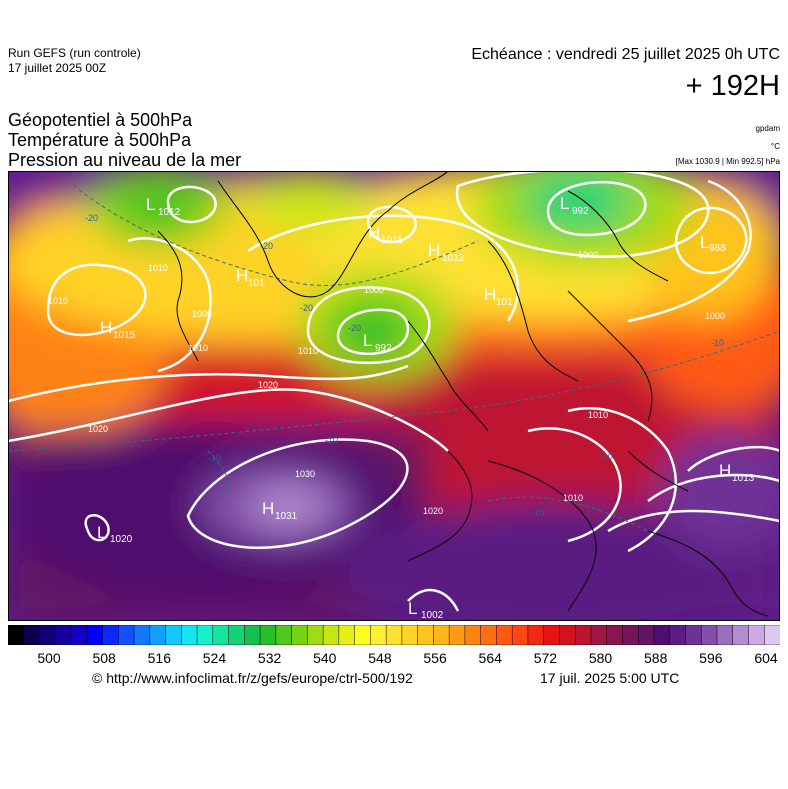 The image size is (788, 789). Describe the element at coordinates (545, 658) in the screenshot. I see `color-scale-tick-label: 572` at that location.